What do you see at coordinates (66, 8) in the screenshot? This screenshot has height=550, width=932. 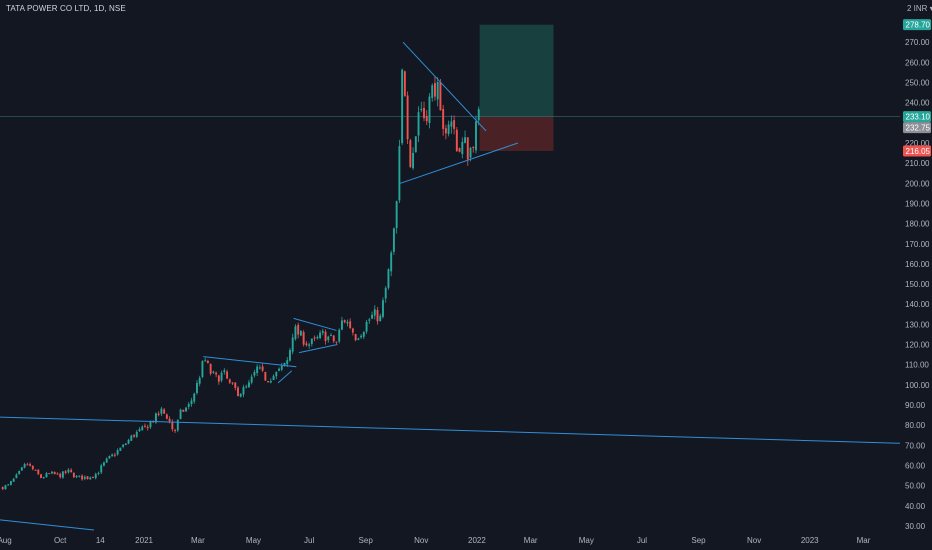 I see `symbol-title: TATA POWER CO LTD, 1D, NSE` at bounding box center [66, 8].